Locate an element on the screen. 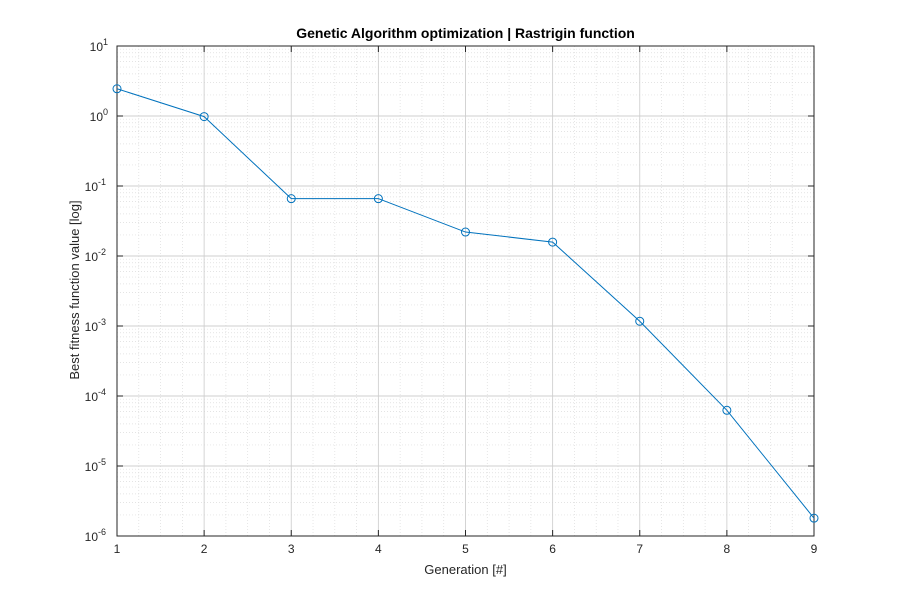  y-axis-label: Best fitness function value [log] is located at coordinates (74, 289).